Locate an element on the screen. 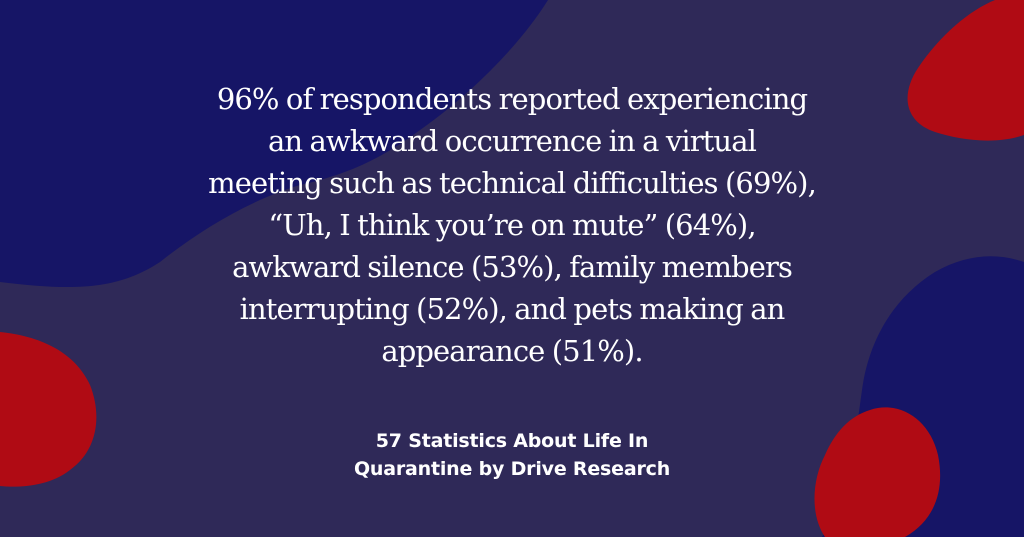 This screenshot has width=1024, height=537. quote-line: awkward silence (53%), family members is located at coordinates (512, 267).